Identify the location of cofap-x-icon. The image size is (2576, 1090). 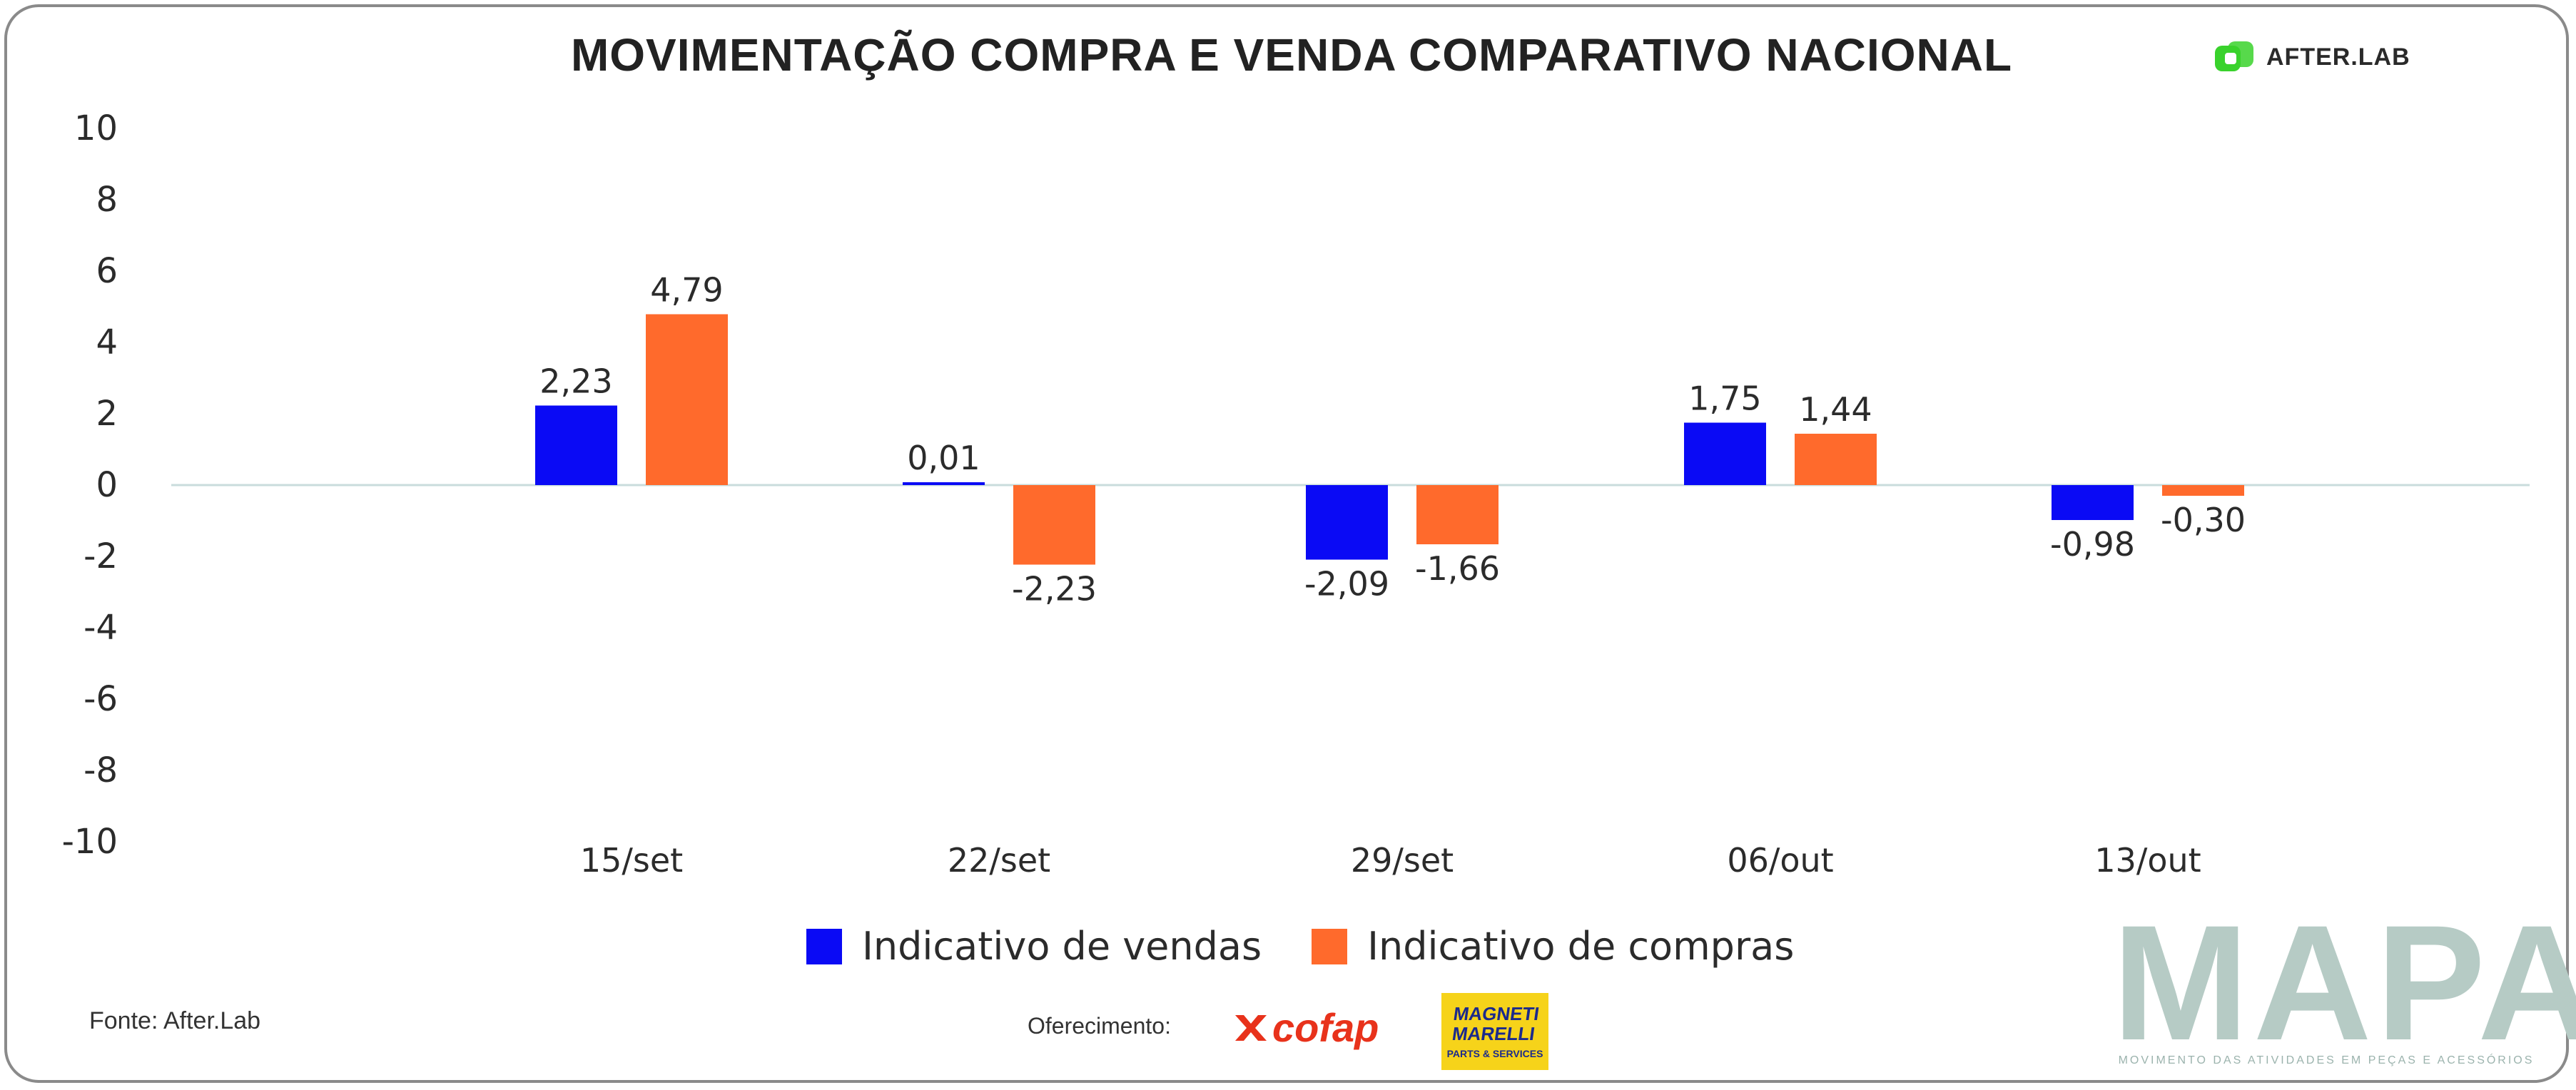
(1251, 1027).